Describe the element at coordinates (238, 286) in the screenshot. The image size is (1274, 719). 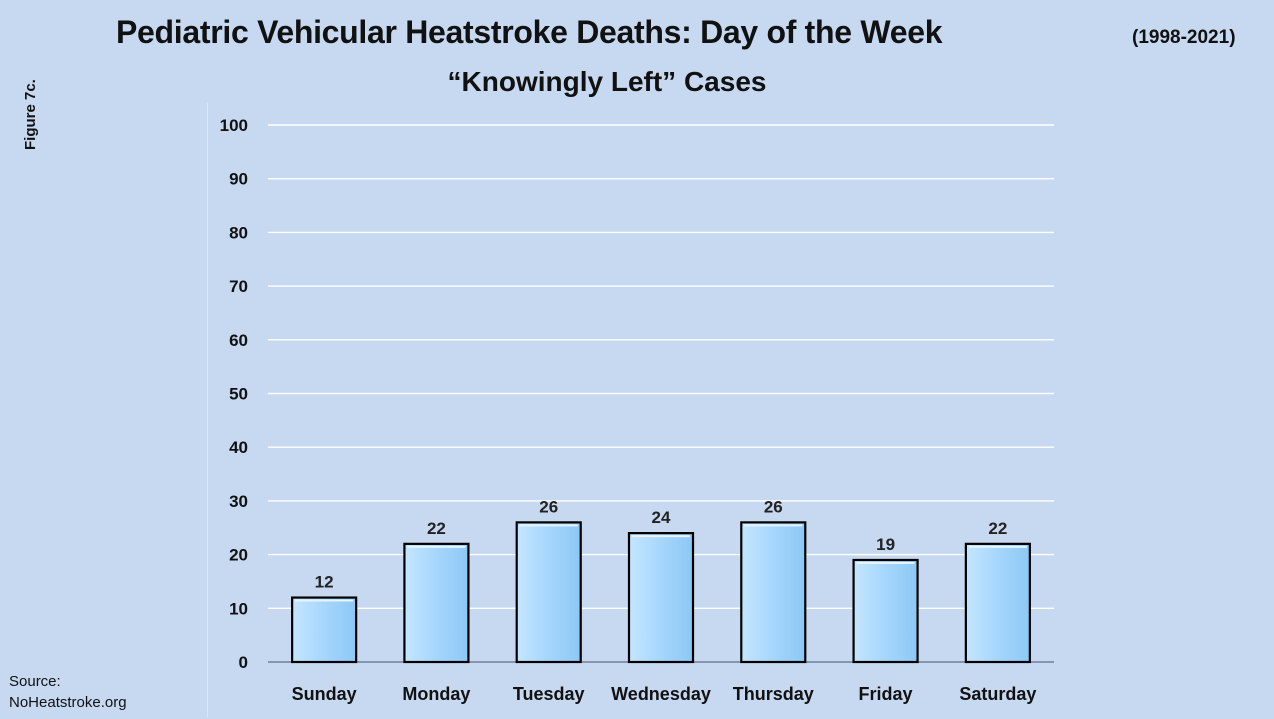
I see `y-tick-label: 70` at that location.